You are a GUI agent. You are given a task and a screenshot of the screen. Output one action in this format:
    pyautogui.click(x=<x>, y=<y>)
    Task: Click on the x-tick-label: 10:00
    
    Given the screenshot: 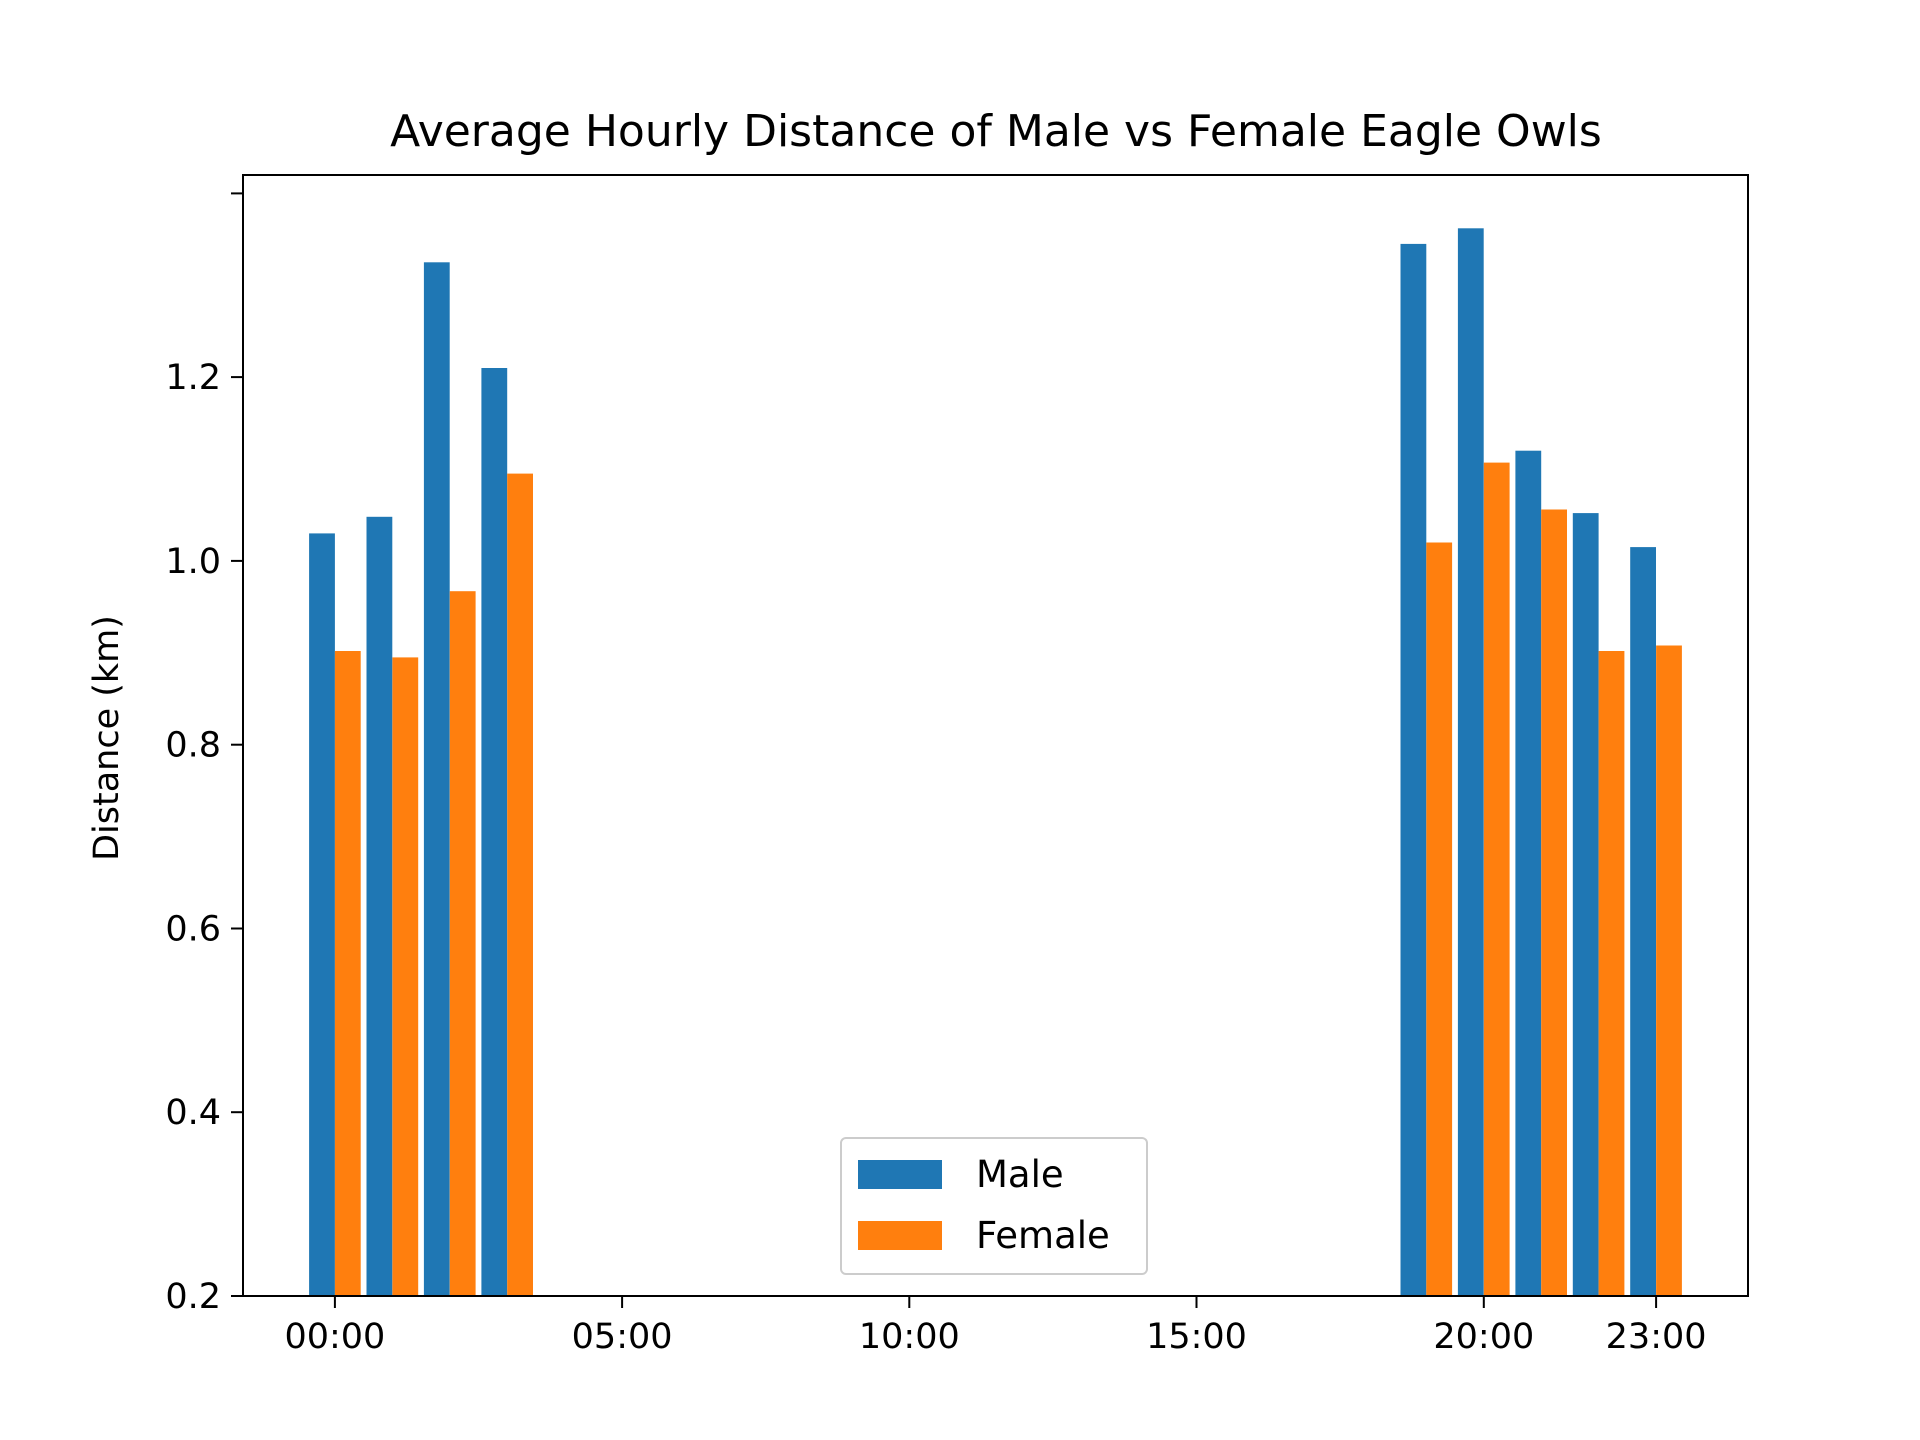 What is the action you would take?
    pyautogui.click(x=909, y=1337)
    